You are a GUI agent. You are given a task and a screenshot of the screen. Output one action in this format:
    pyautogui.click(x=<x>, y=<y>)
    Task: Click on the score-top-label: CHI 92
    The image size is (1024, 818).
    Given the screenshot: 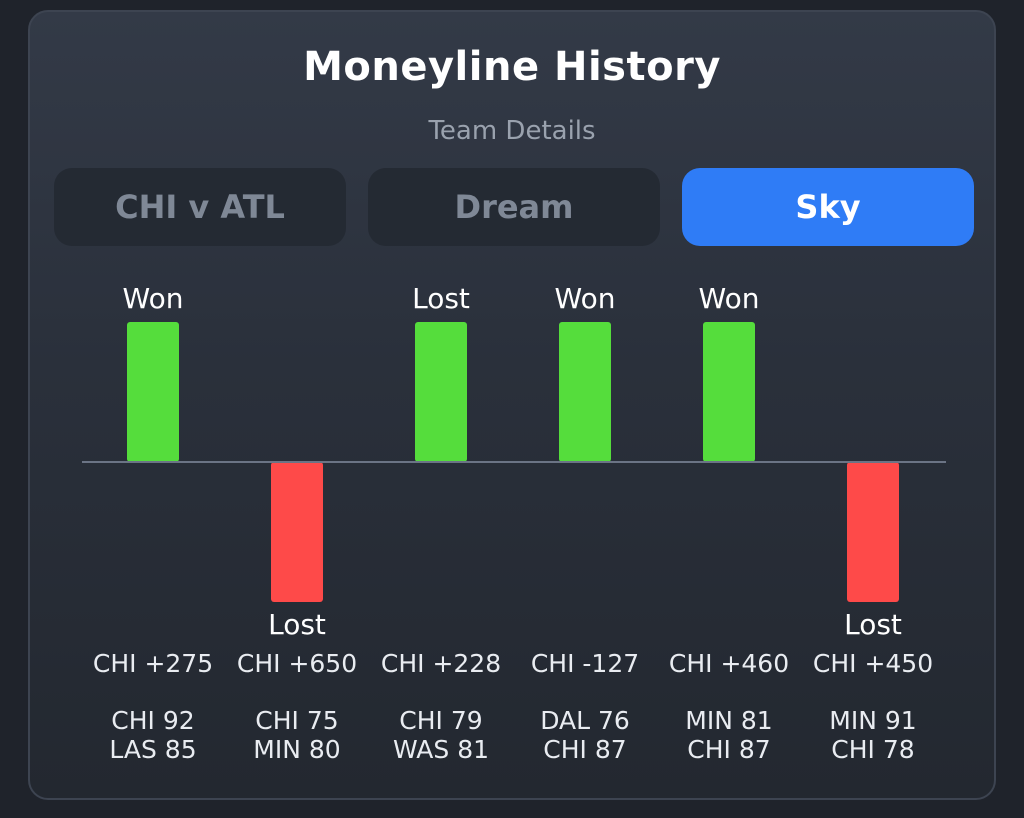 What is the action you would take?
    pyautogui.click(x=152, y=720)
    